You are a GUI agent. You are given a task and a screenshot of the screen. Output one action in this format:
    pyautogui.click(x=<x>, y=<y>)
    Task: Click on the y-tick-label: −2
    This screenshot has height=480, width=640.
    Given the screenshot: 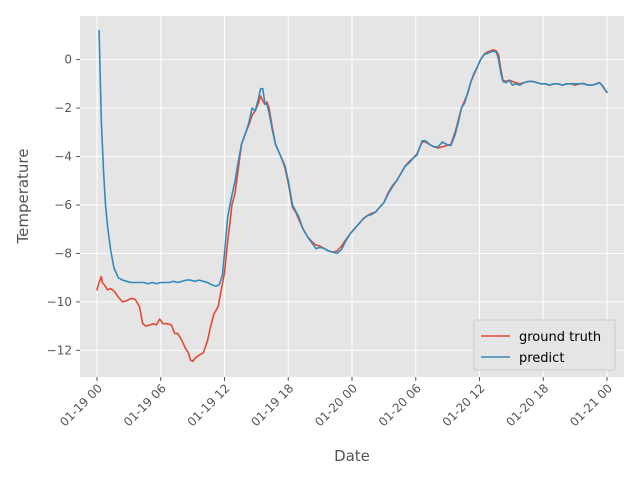 What is the action you would take?
    pyautogui.click(x=63, y=108)
    